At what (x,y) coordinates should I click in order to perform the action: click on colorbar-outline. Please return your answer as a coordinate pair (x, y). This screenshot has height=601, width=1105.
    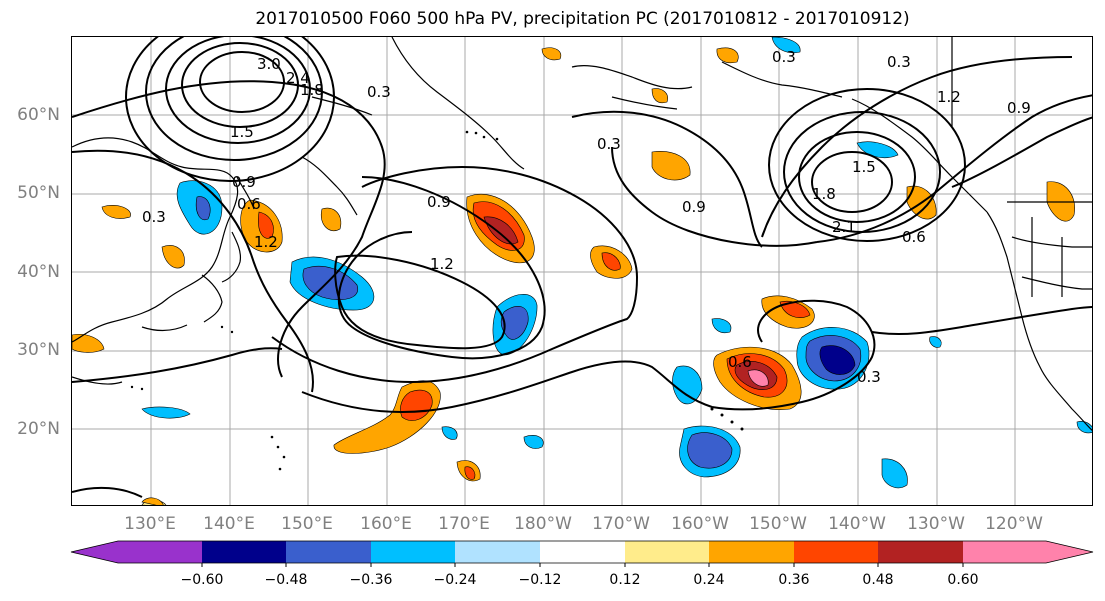
    Looking at the image, I should click on (582, 552).